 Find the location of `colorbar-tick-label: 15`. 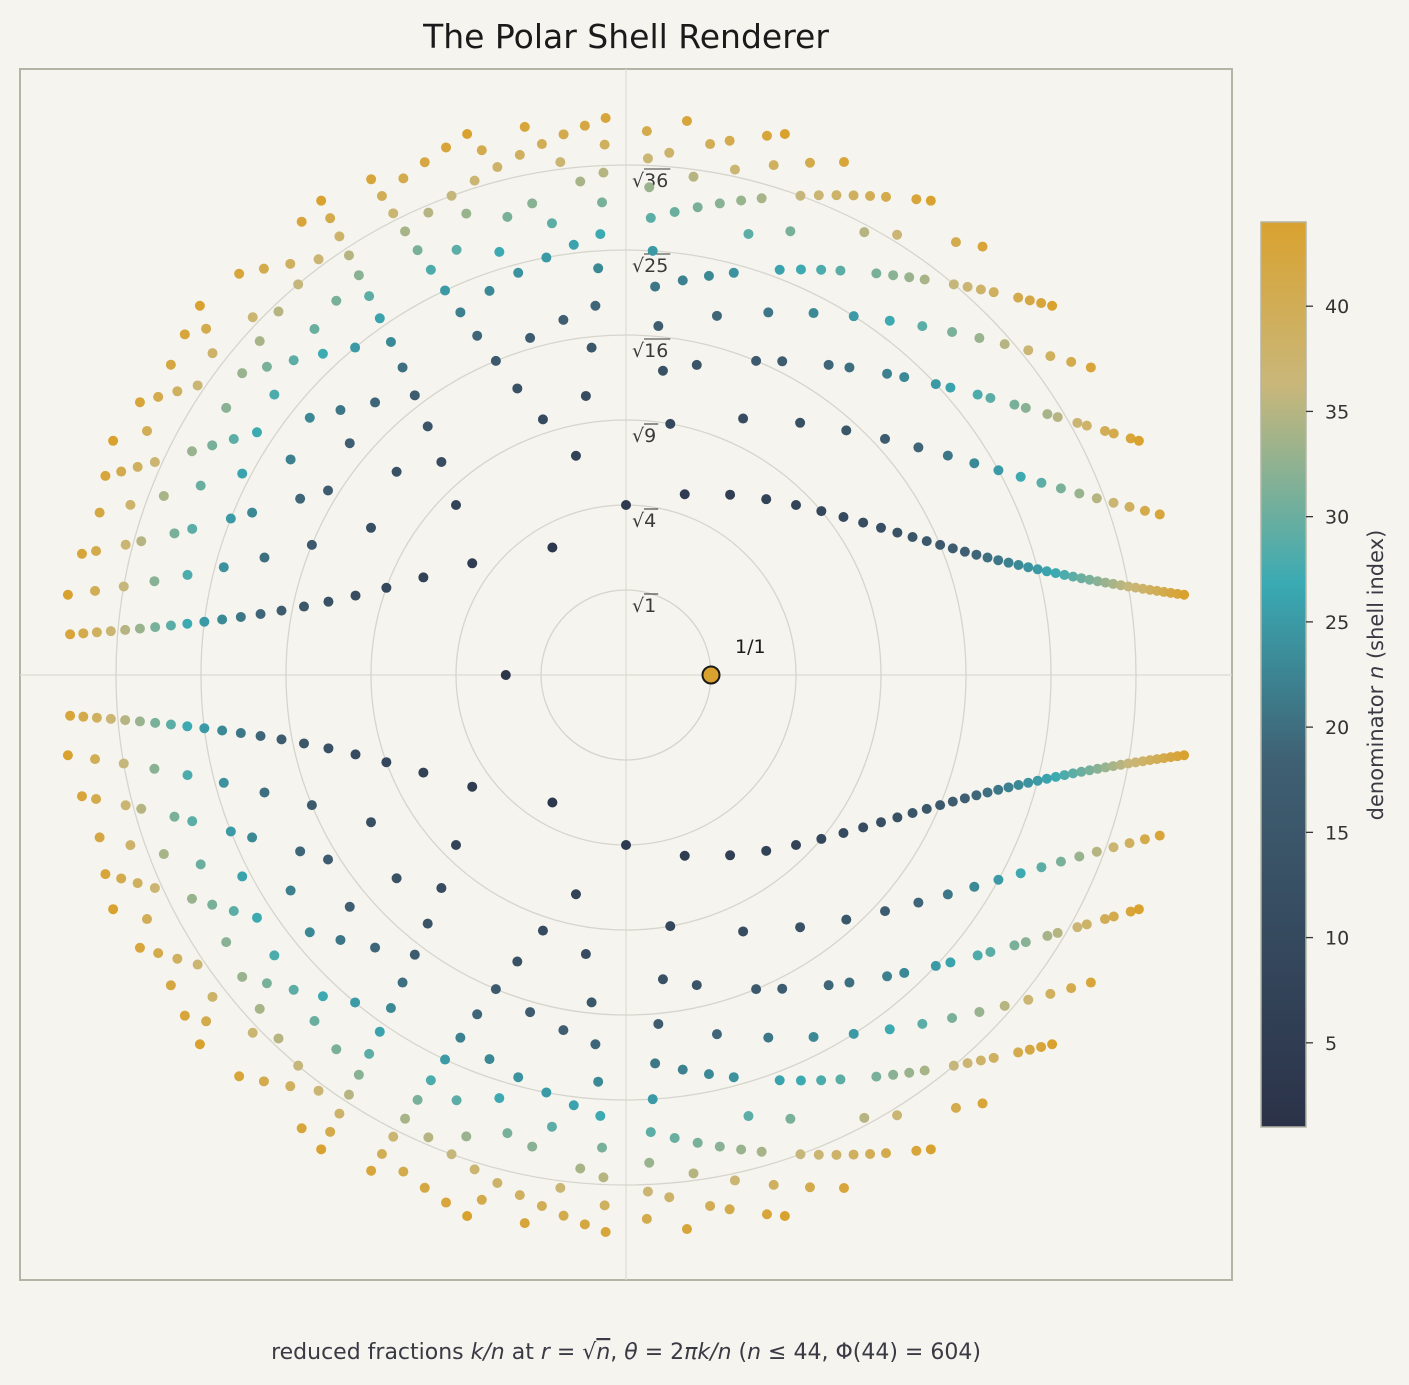

colorbar-tick-label: 15 is located at coordinates (1337, 833).